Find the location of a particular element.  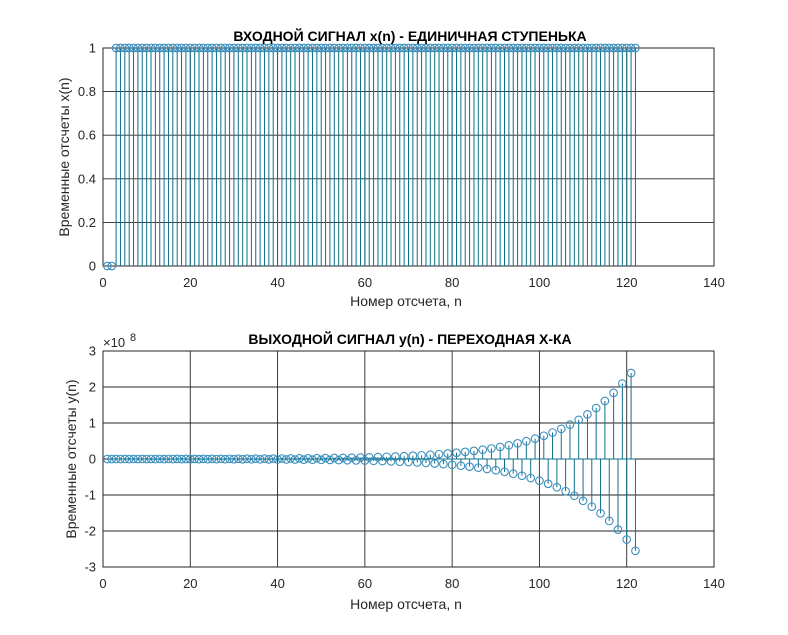

y-tick-label: -1 is located at coordinates (90, 495).